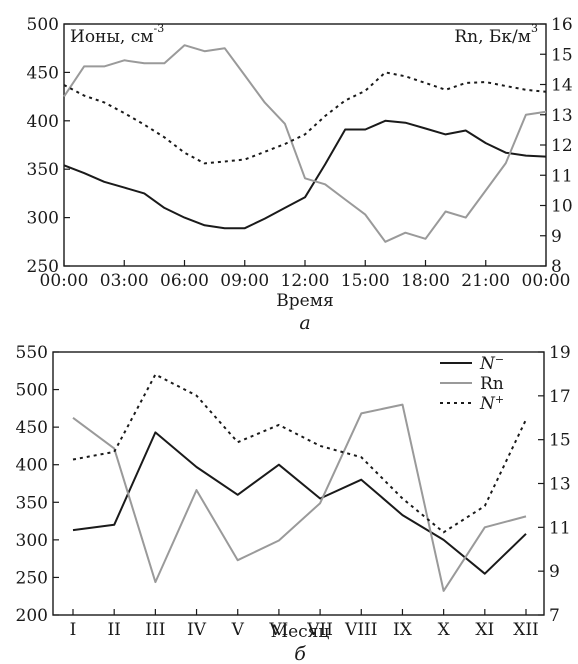 This screenshot has width=578, height=664. Describe the element at coordinates (562, 207) in the screenshot. I see `y-right-tick-label-a: 10` at that location.